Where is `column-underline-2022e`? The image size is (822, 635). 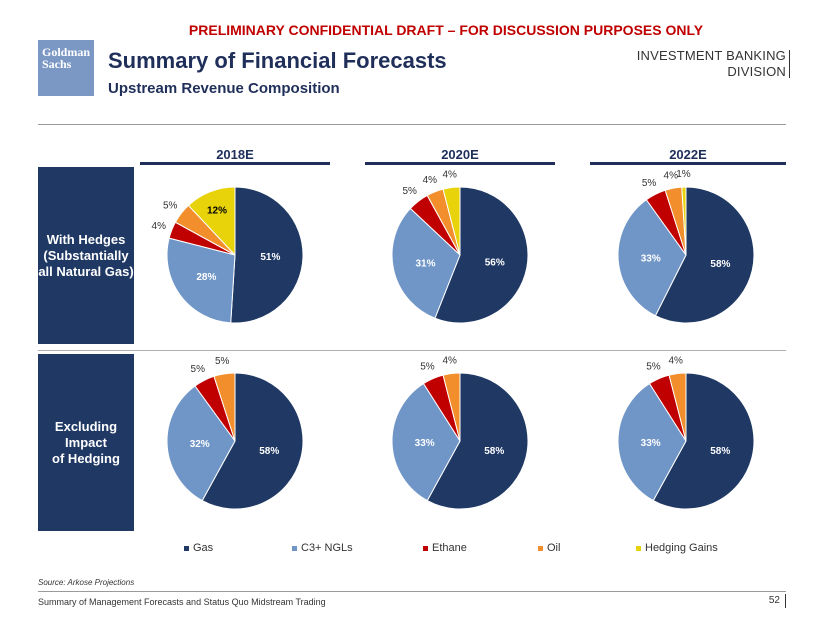 column-underline-2022e is located at coordinates (688, 163).